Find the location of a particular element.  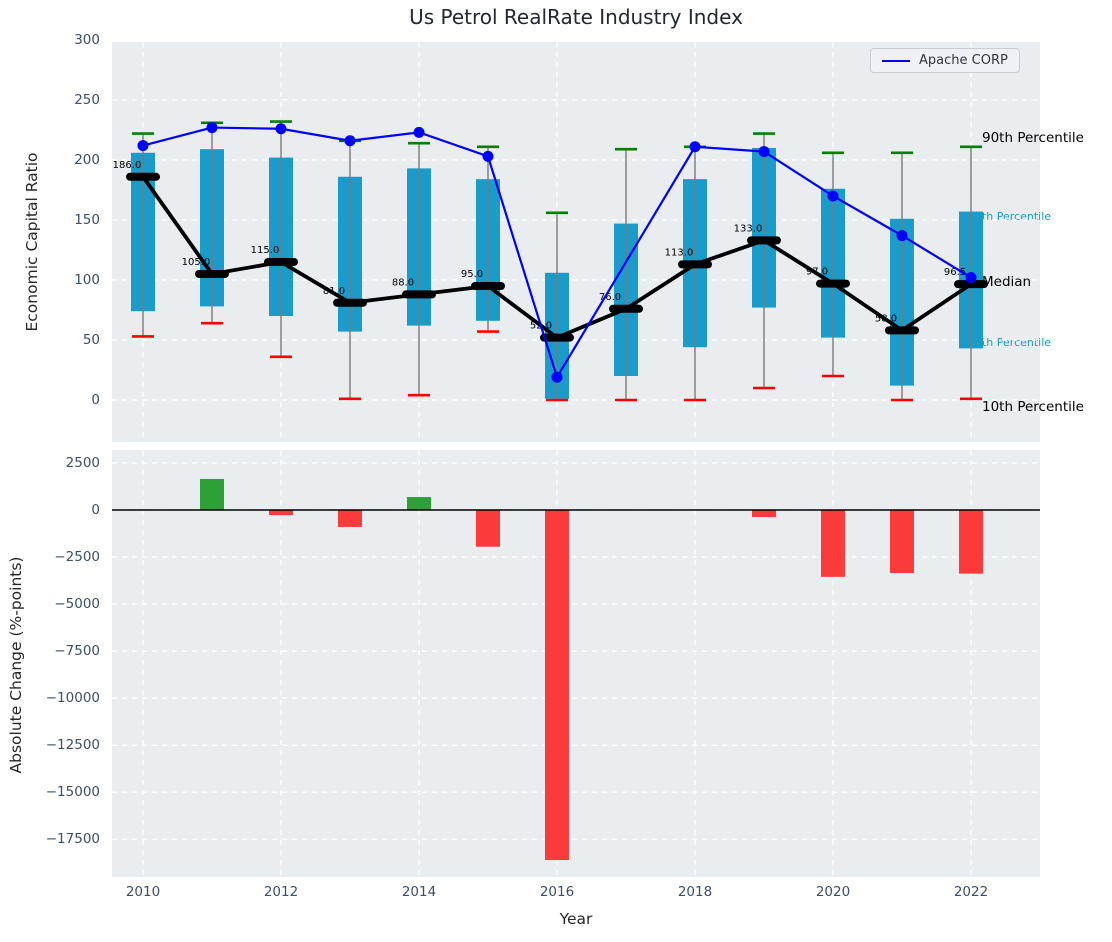

y-tick-bottom--17500: −17500 is located at coordinates (72, 839).